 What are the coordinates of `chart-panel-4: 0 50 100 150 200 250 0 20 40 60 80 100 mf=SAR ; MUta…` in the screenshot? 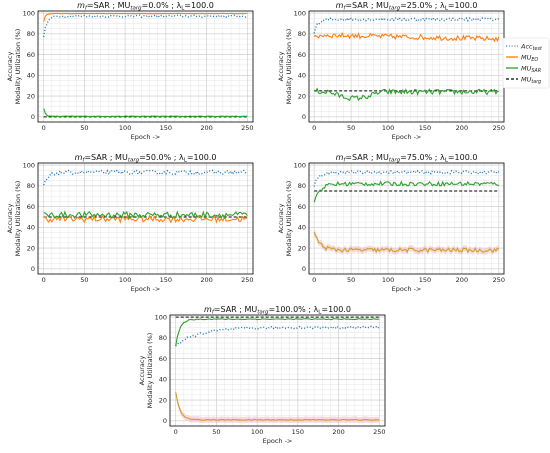 It's located at (391, 223).